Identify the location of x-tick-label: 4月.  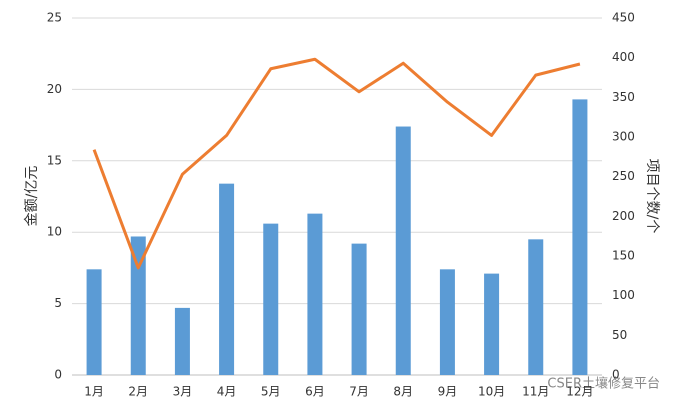
(227, 392).